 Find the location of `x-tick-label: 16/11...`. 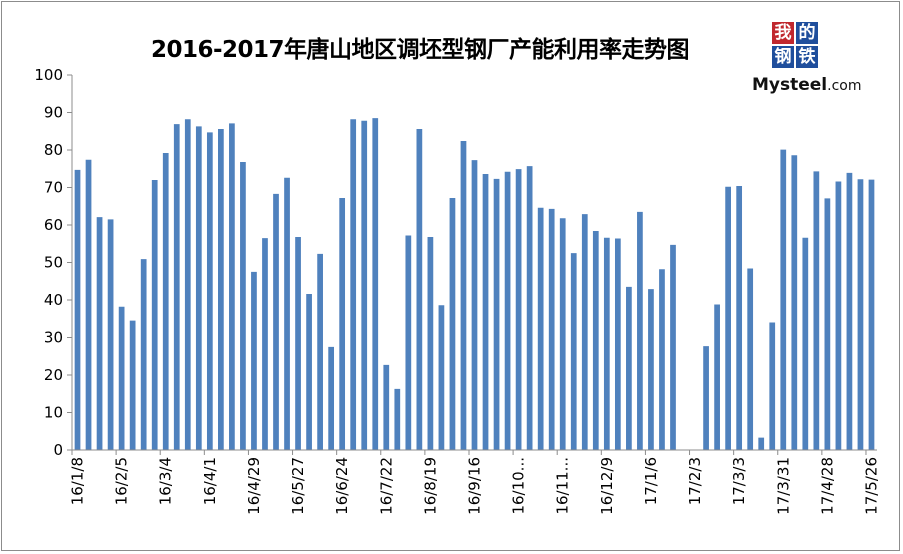

x-tick-label: 16/11... is located at coordinates (563, 486).